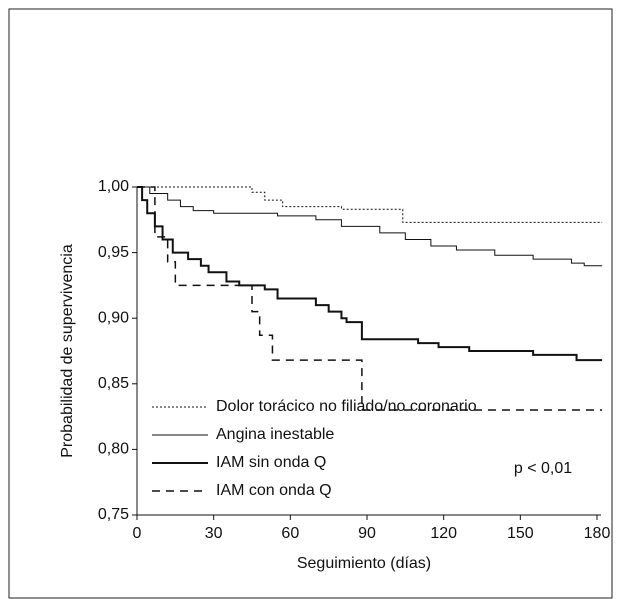  I want to click on annotation: p < 0,01, so click(543, 468).